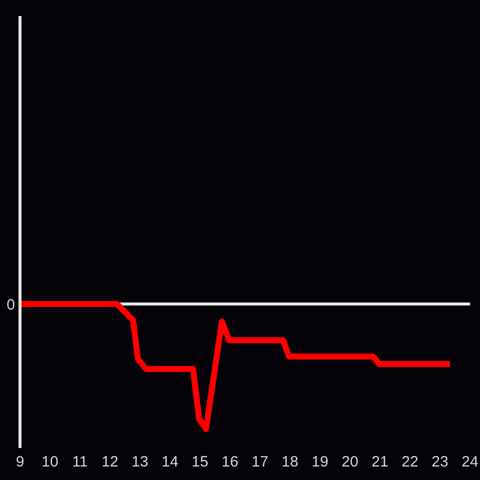 The height and width of the screenshot is (480, 480). I want to click on x-tick-label: 20, so click(350, 462).